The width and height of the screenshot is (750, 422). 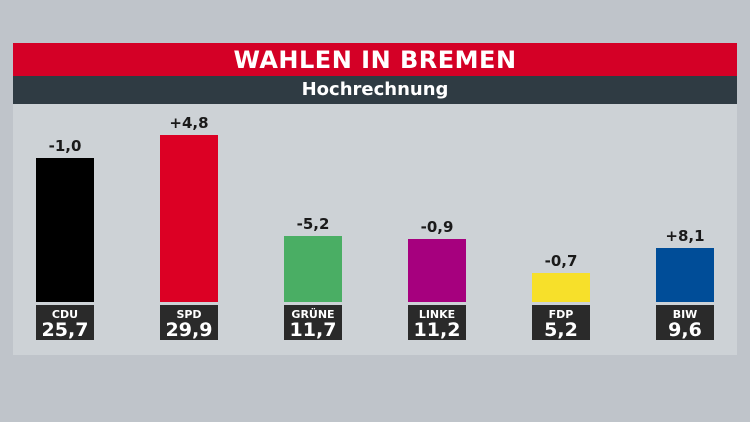 I want to click on change-label: -1,0, so click(x=65, y=146).